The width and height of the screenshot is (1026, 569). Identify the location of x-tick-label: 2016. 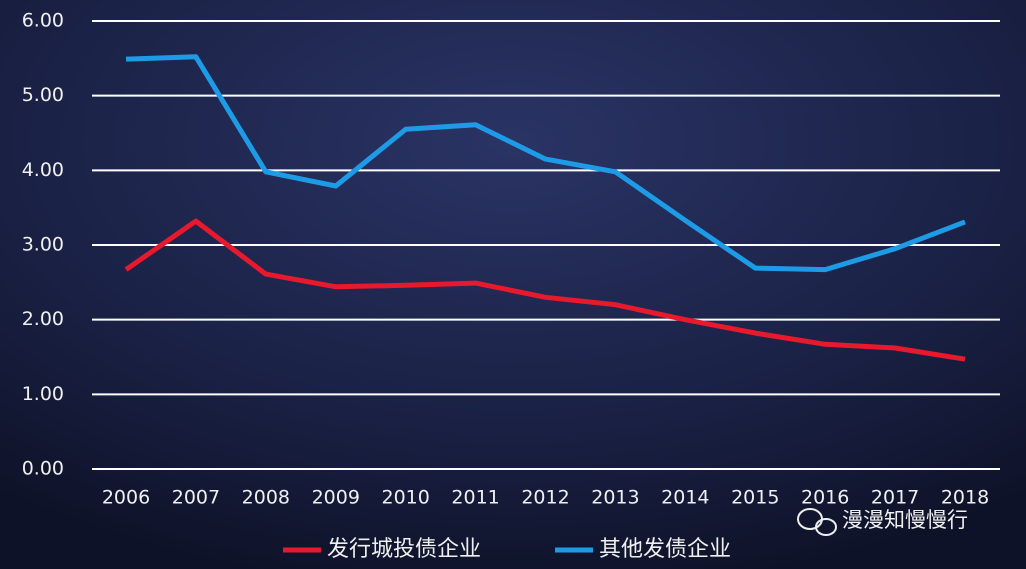
(825, 498).